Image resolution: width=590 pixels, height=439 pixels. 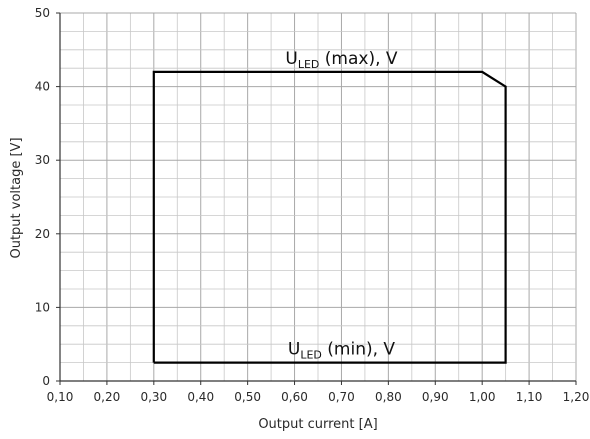 What do you see at coordinates (341, 397) in the screenshot?
I see `x-tick-label: 0,70` at bounding box center [341, 397].